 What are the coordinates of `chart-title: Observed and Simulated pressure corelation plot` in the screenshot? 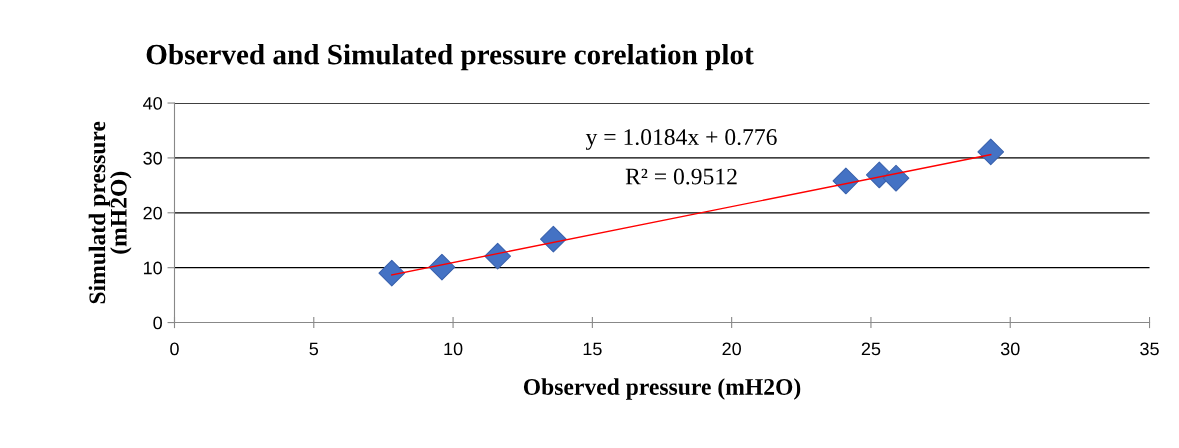 It's located at (450, 57).